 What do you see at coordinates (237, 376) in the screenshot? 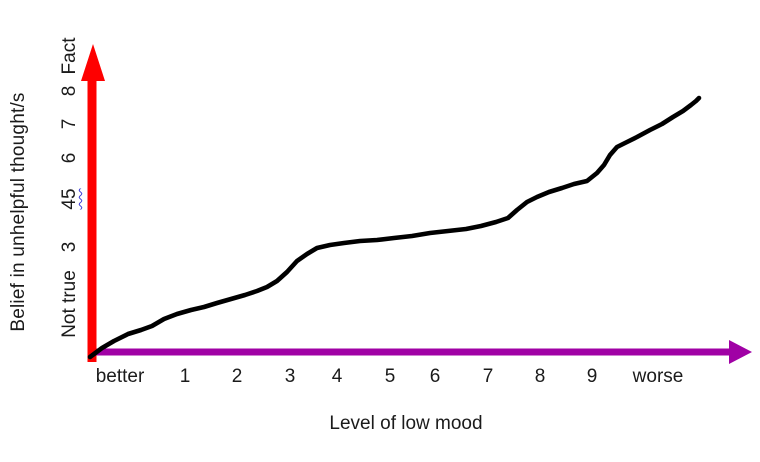
I see `x-tick-label-2: 2` at bounding box center [237, 376].